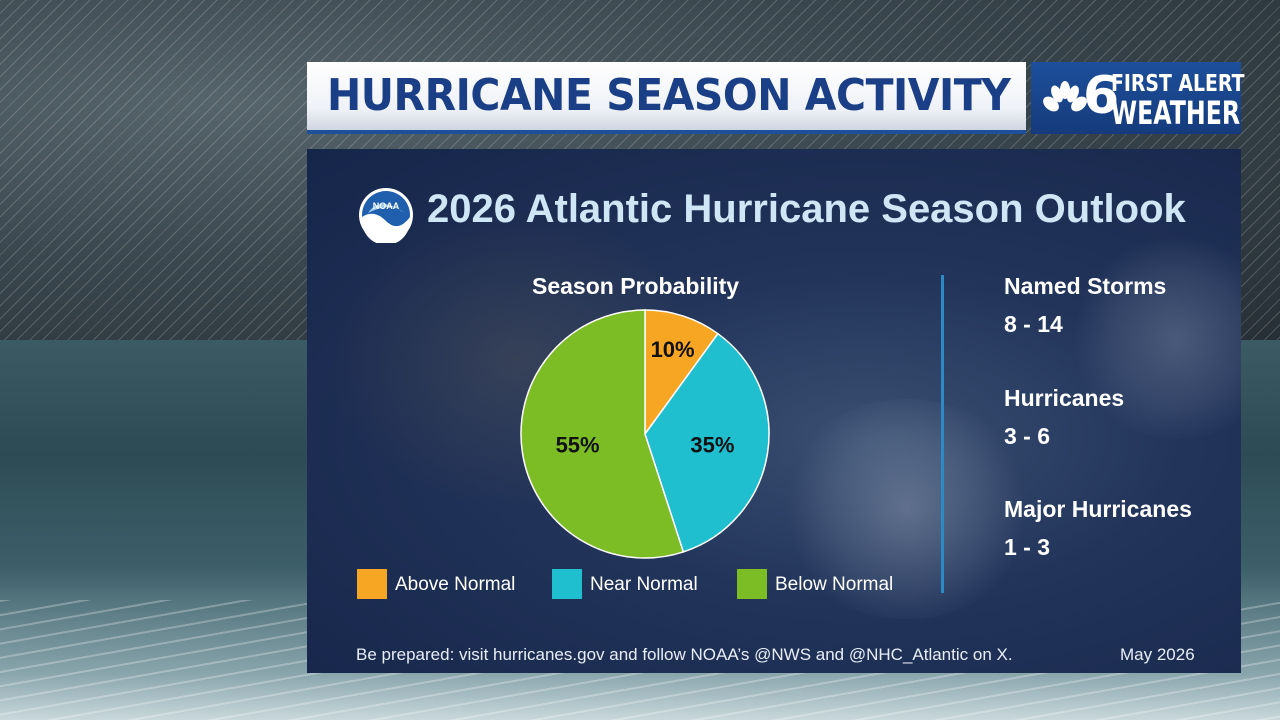 The image size is (1280, 720). I want to click on noaa-logo-icon: NOAA, so click(386, 215).